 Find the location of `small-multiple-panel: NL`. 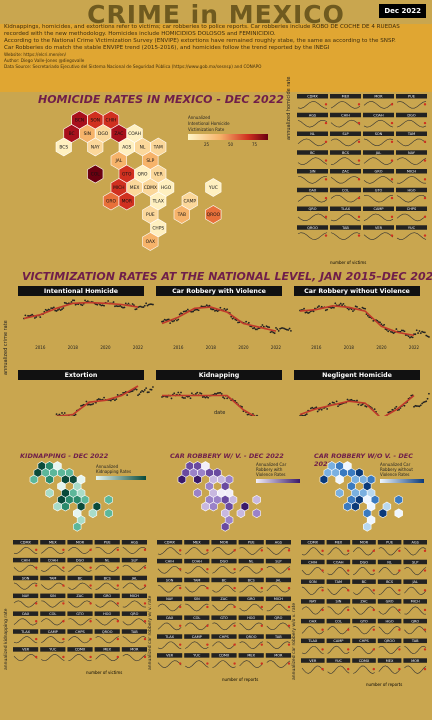

small-multiple-panel: NL is located at coordinates (312, 139).